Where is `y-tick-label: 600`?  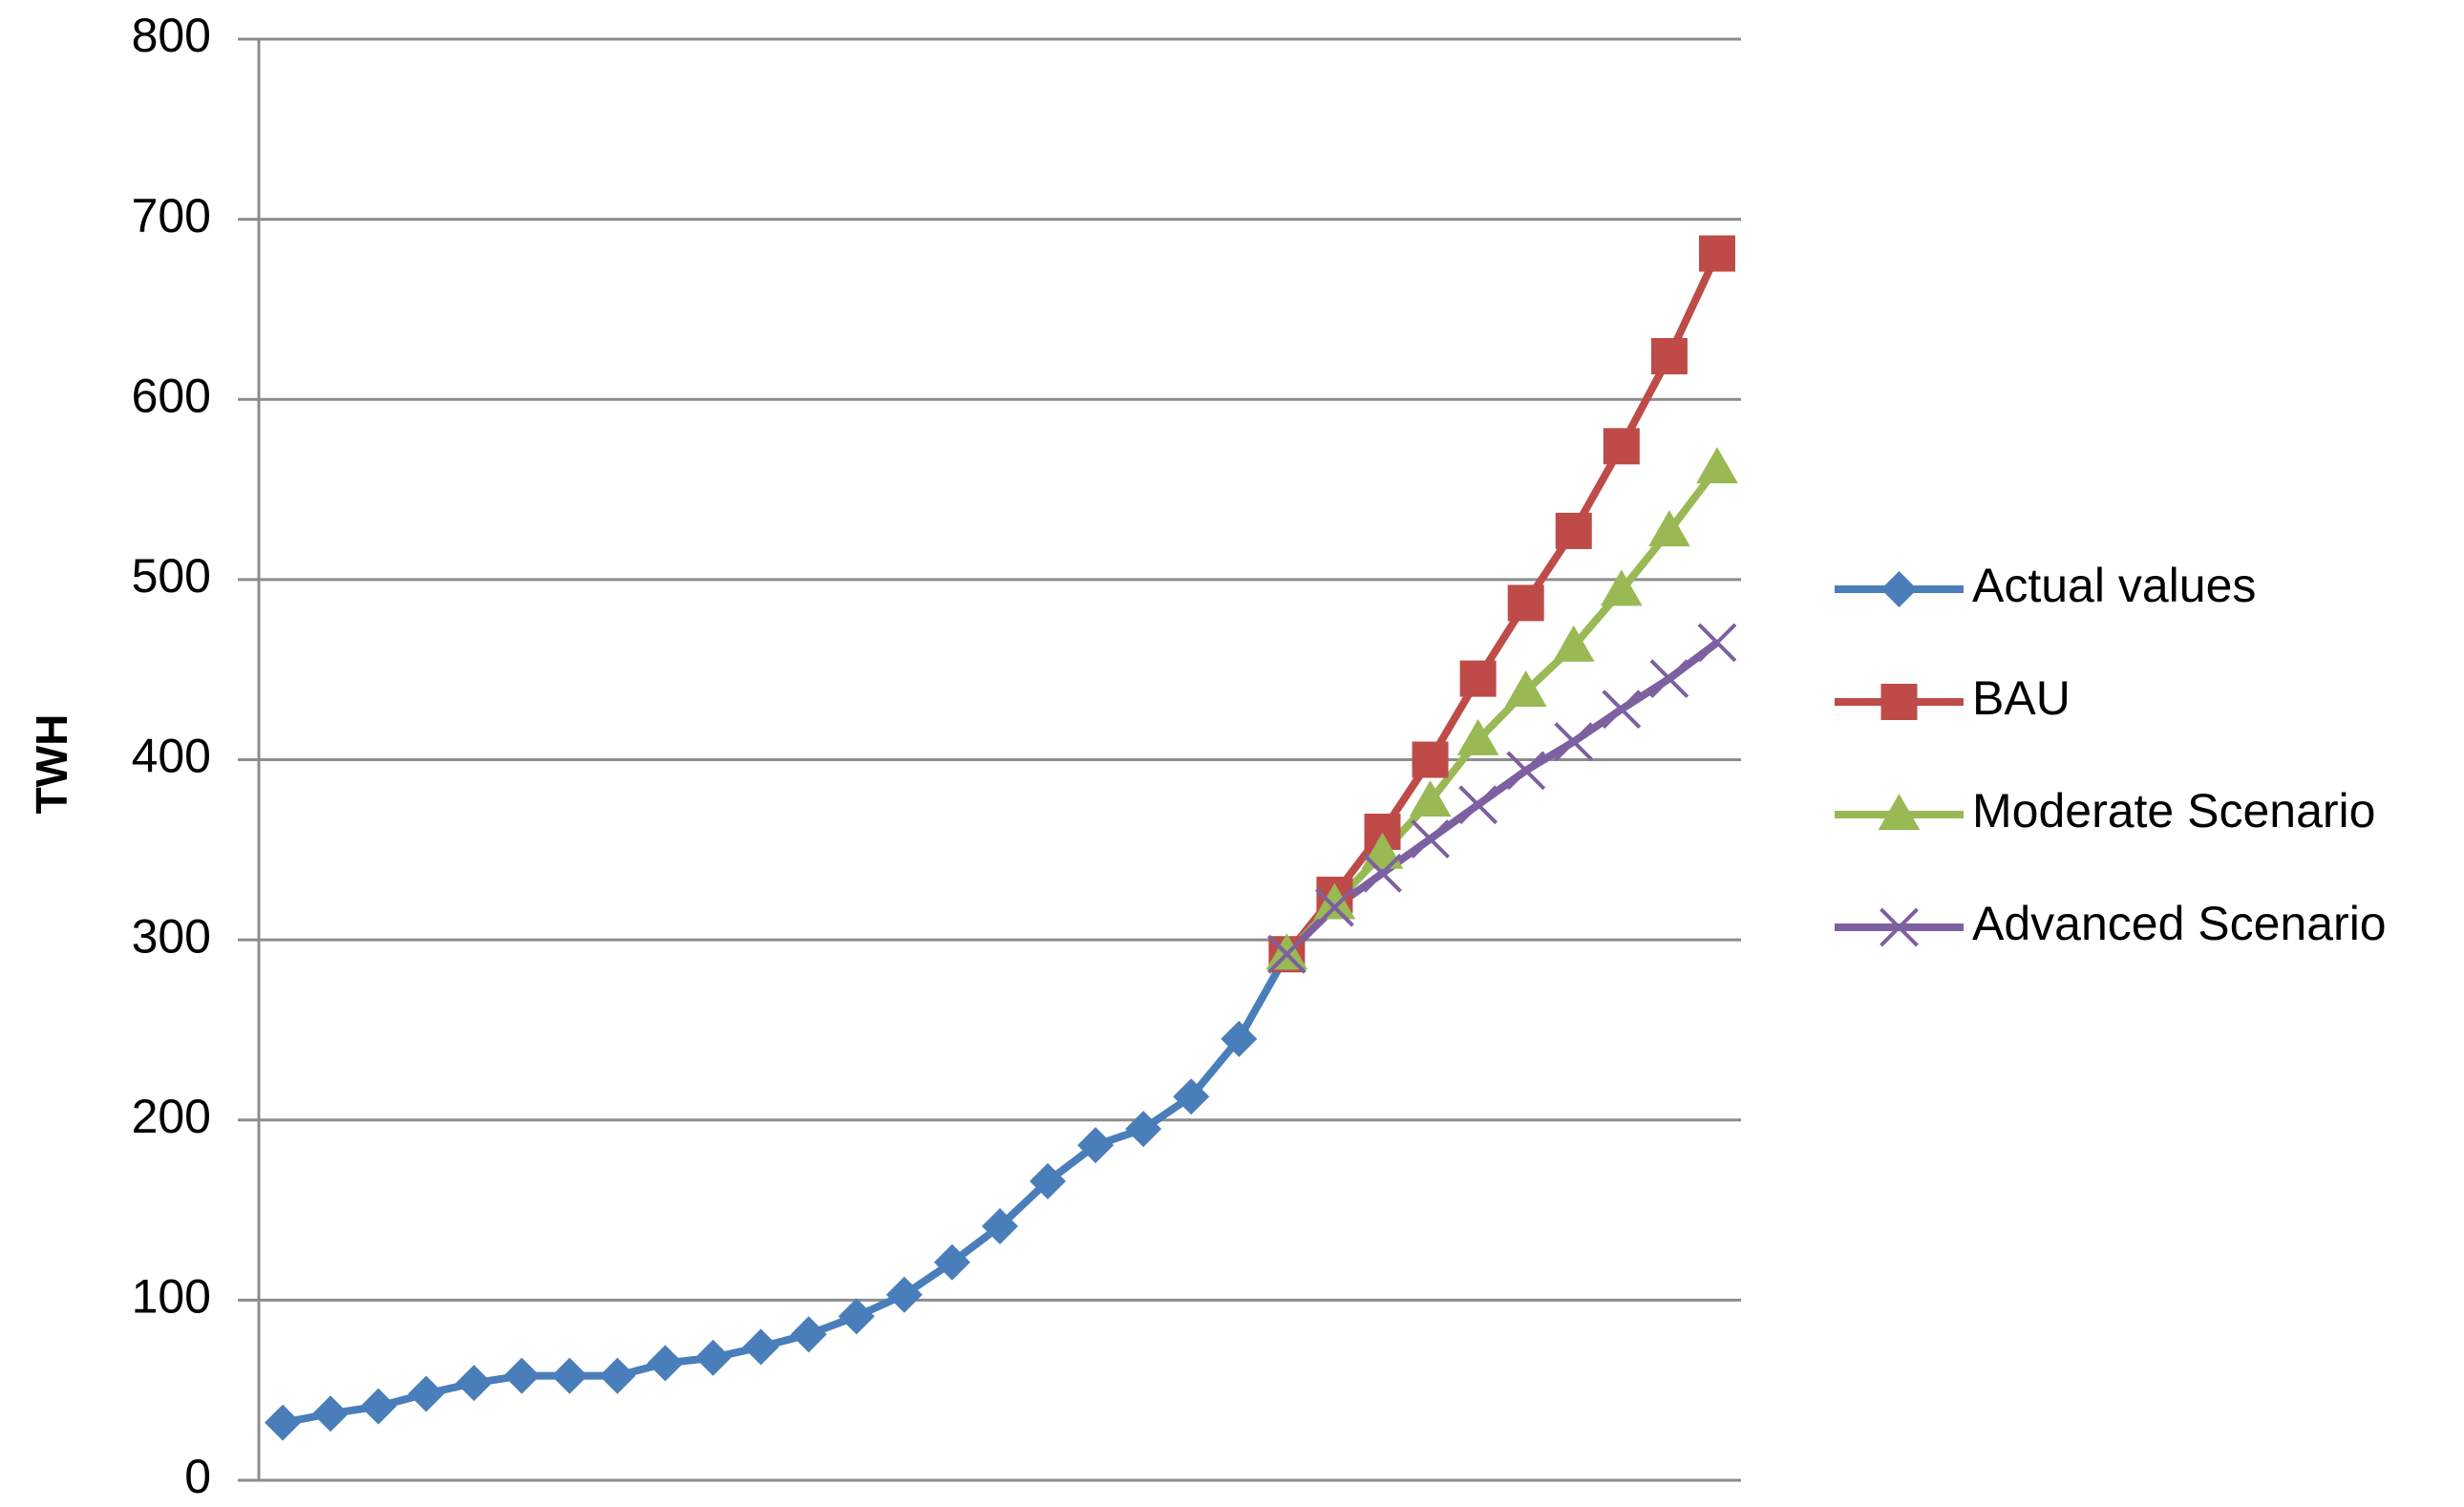
y-tick-label: 600 is located at coordinates (171, 395).